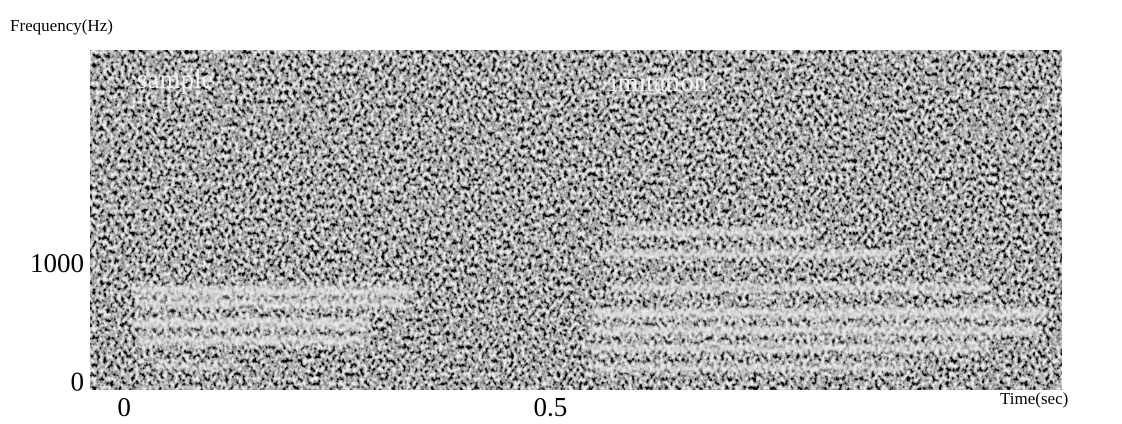  Describe the element at coordinates (57, 263) in the screenshot. I see `y-tick-label: 1000` at that location.